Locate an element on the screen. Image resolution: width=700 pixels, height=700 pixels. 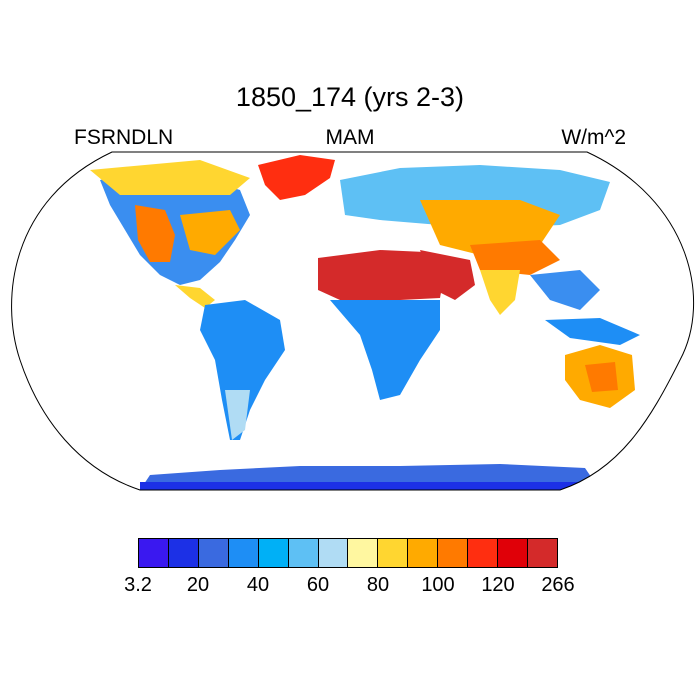
south-america-south is located at coordinates (237, 415).